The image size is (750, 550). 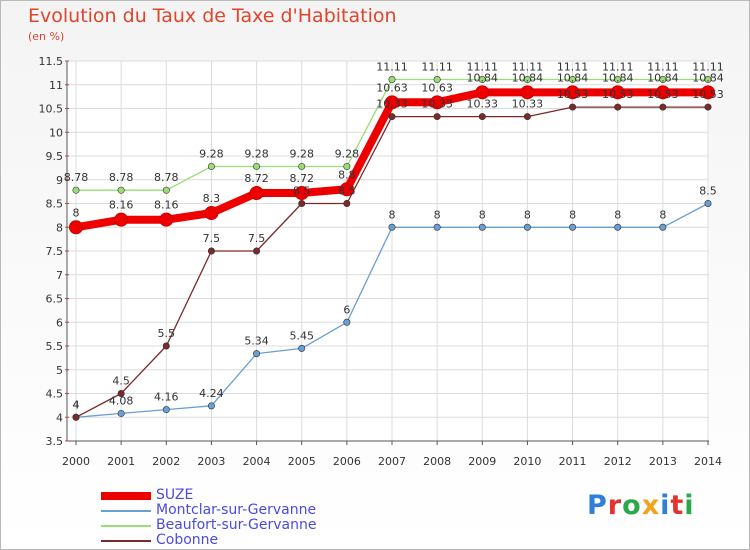 What do you see at coordinates (121, 177) in the screenshot?
I see `data-label: 8.78` at bounding box center [121, 177].